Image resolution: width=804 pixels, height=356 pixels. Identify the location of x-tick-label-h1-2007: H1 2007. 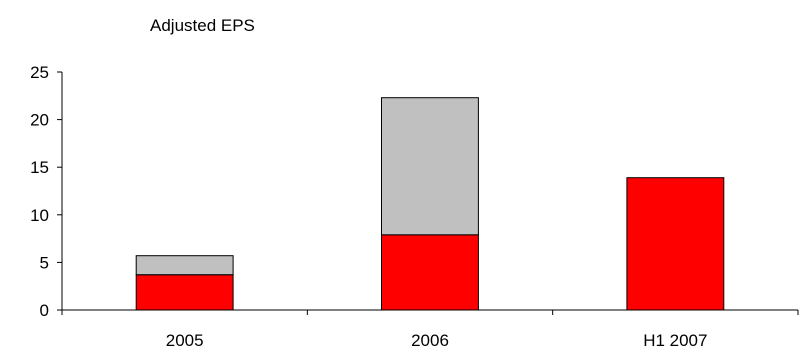
(675, 340).